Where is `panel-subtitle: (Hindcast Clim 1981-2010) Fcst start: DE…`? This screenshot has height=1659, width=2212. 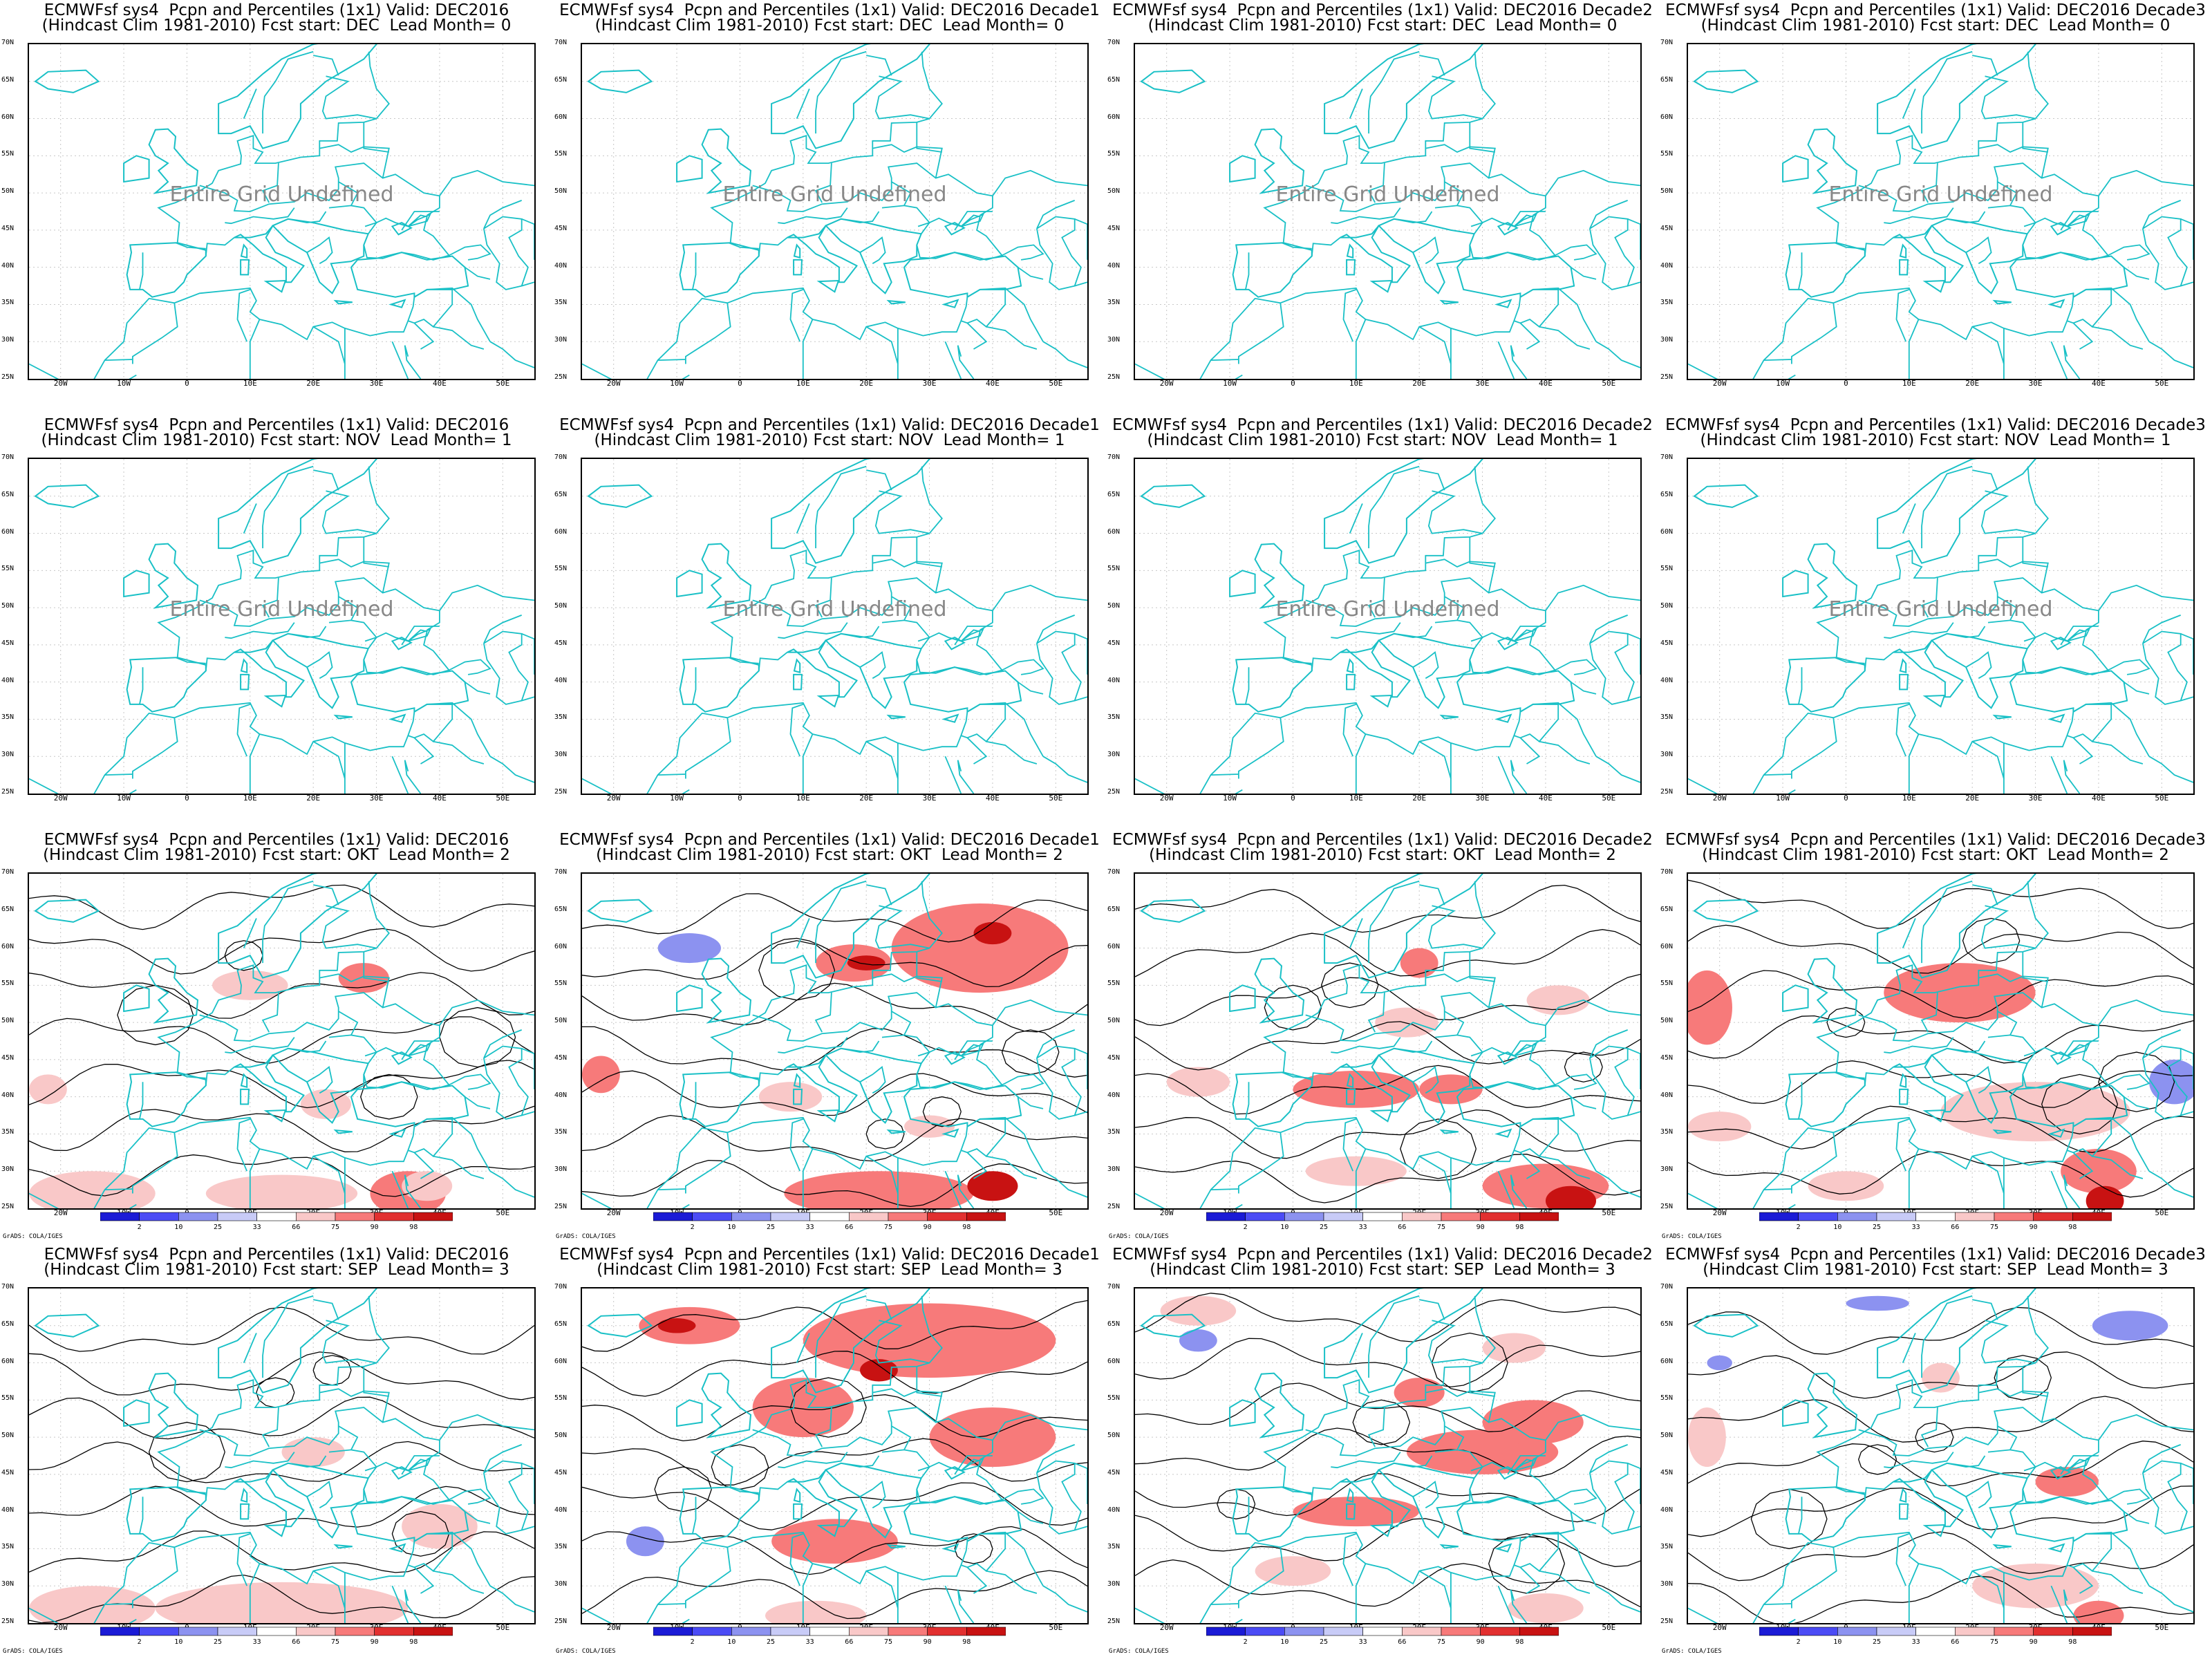
panel-subtitle: (Hindcast Clim 1981-2010) Fcst start: DE… is located at coordinates (829, 26).